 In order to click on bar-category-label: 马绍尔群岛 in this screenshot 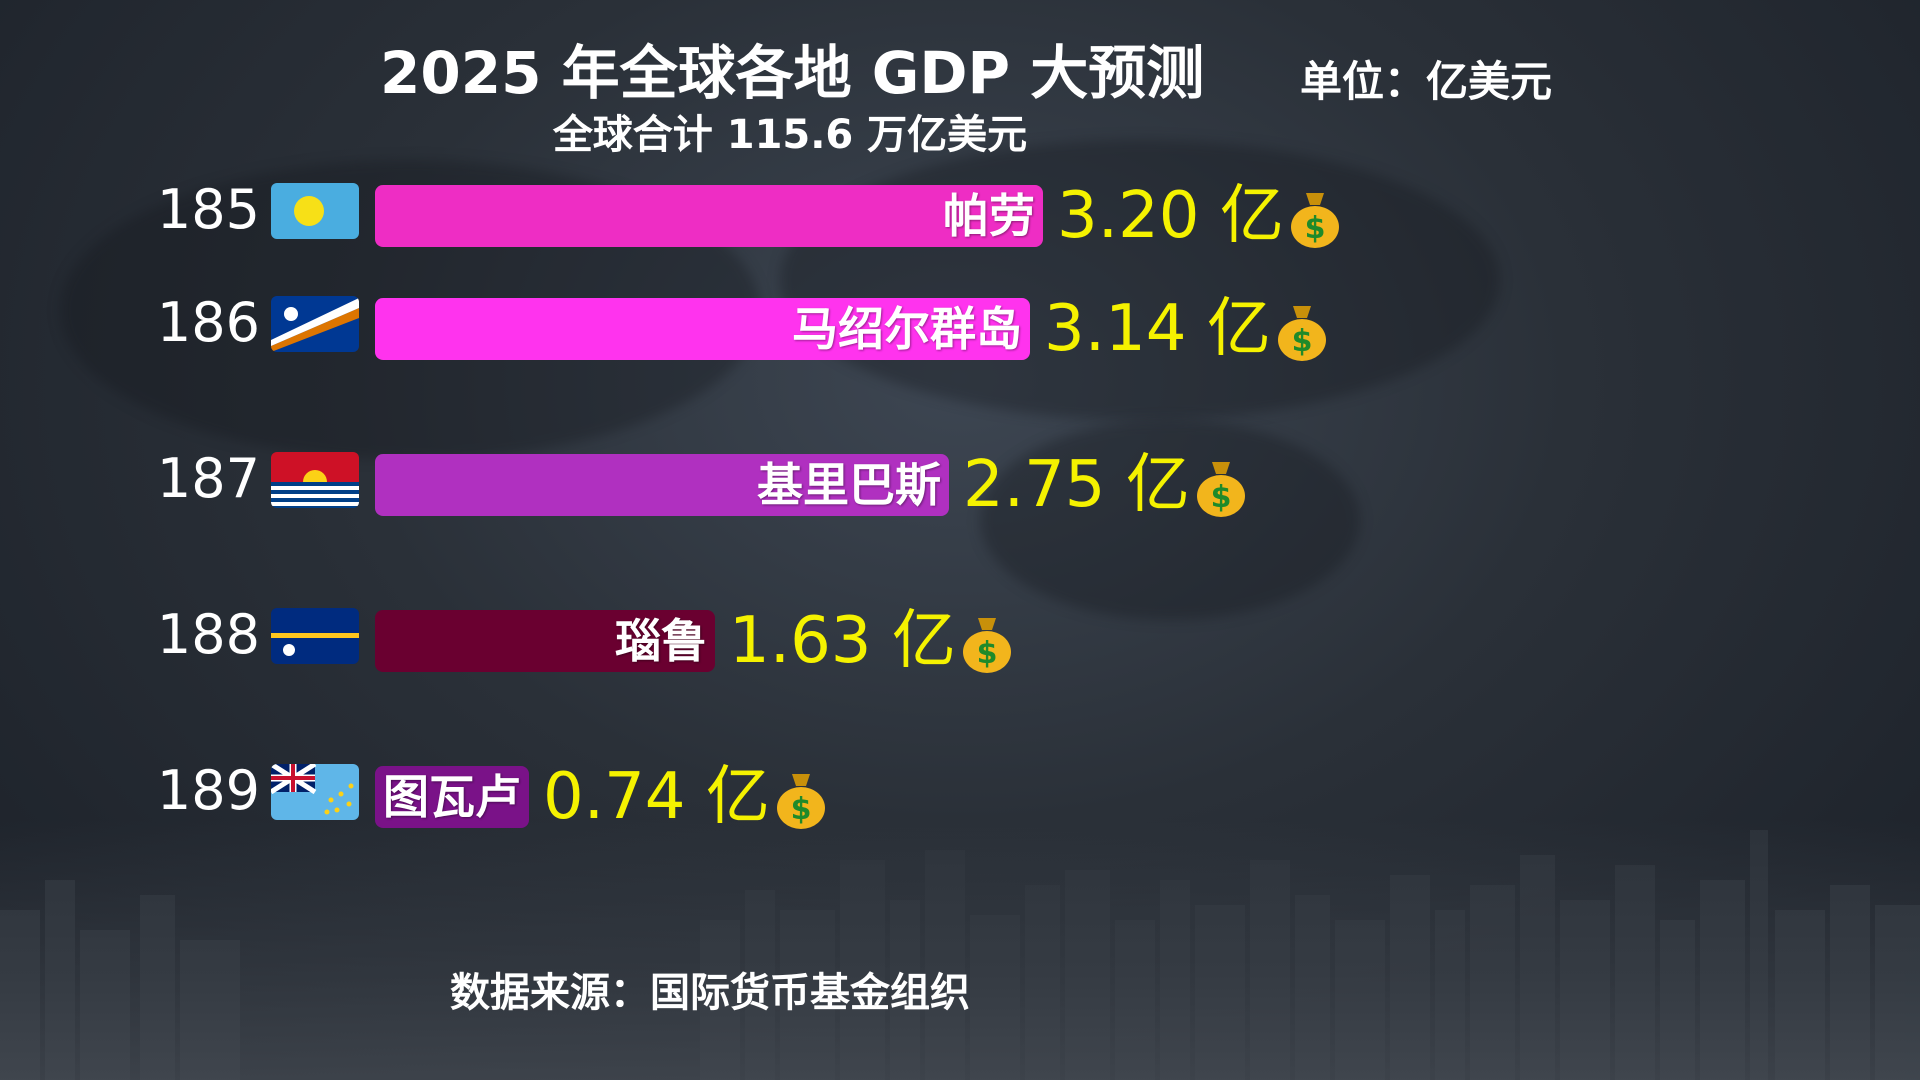, I will do `click(907, 329)`.